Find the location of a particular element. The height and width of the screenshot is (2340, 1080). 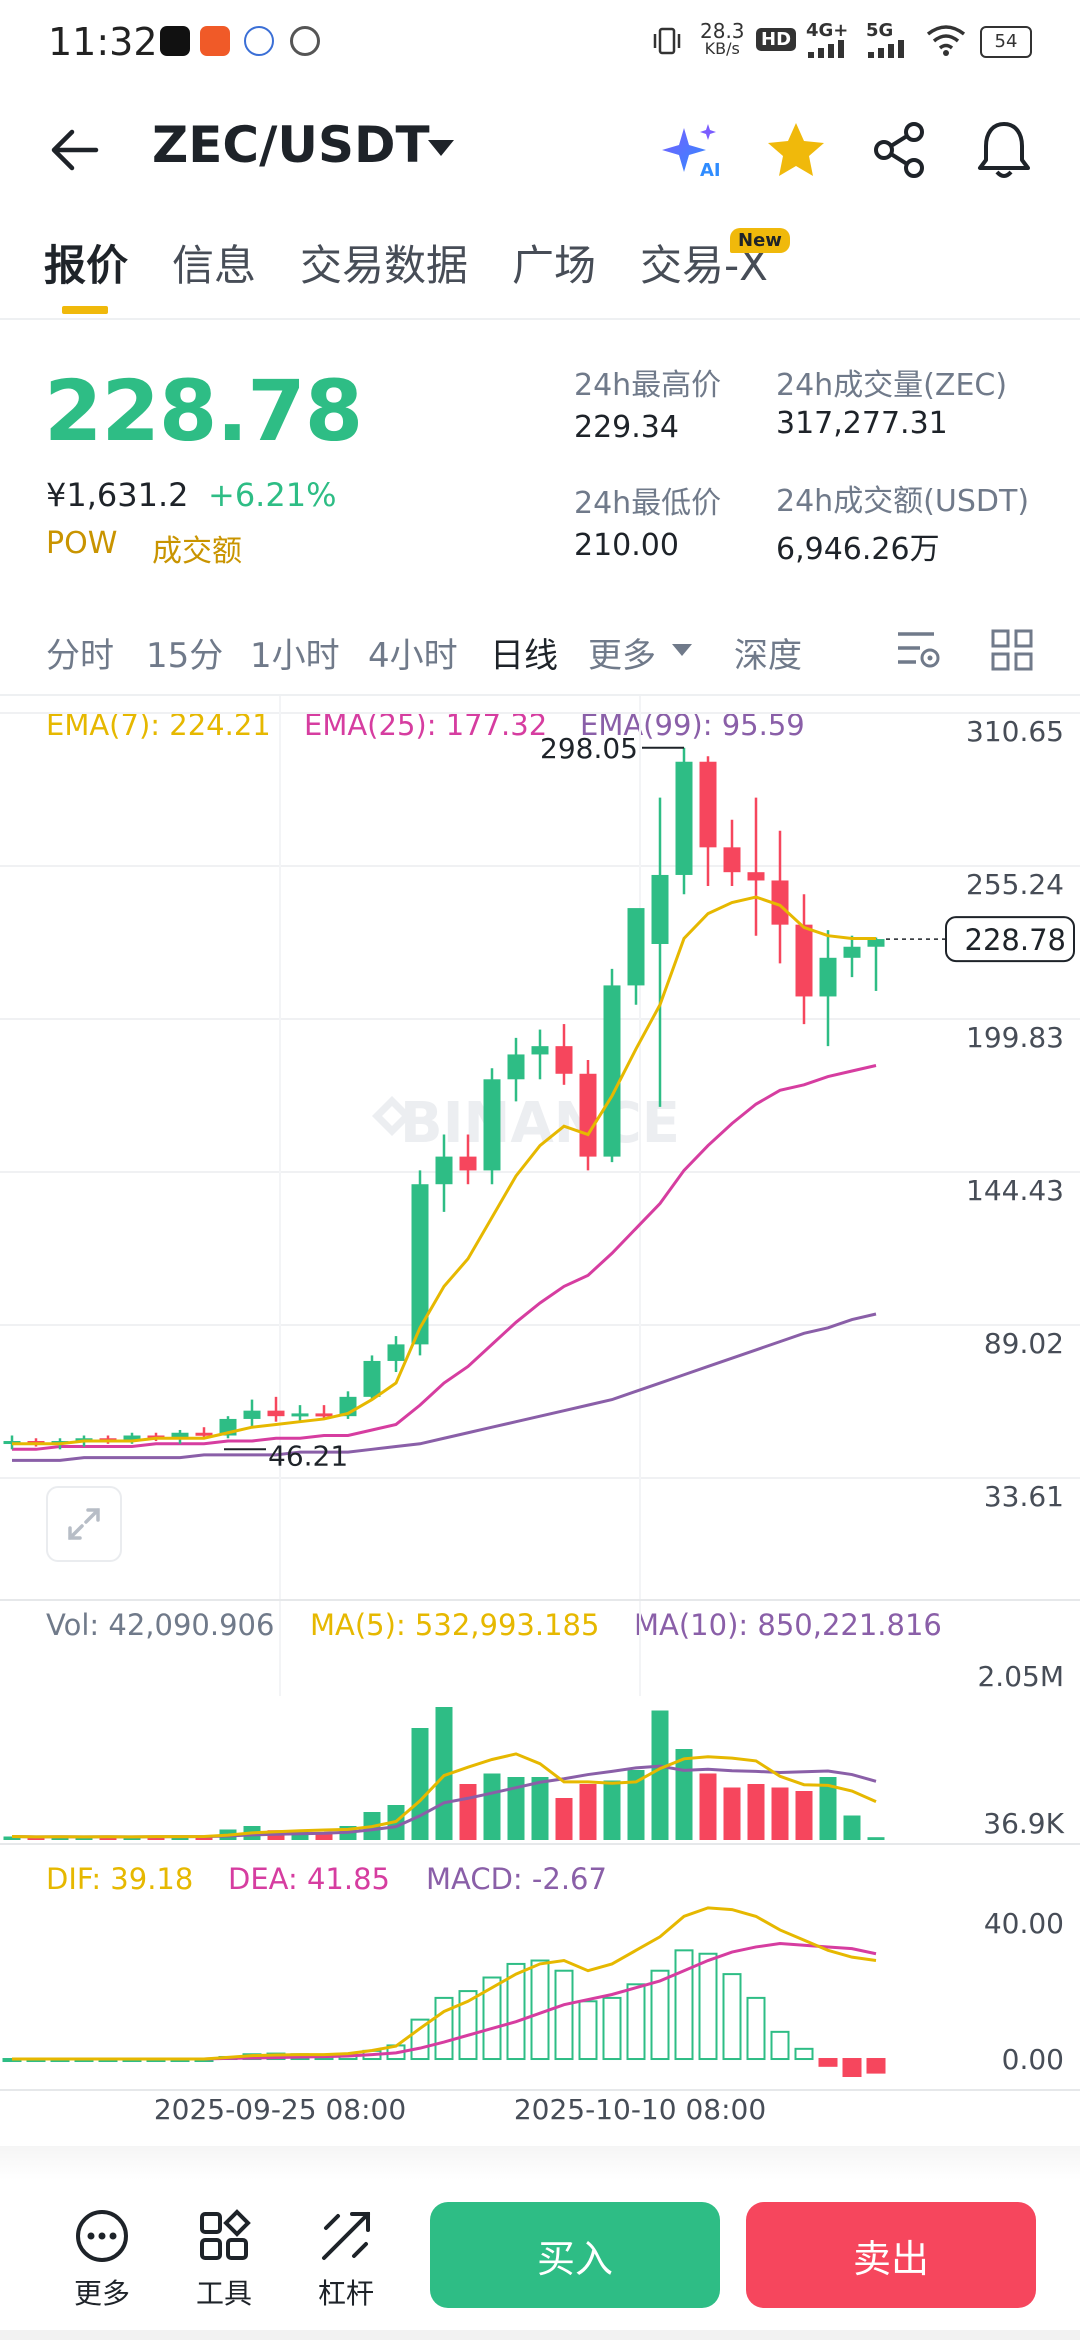

tab-quote: 报价 is located at coordinates (86, 265).